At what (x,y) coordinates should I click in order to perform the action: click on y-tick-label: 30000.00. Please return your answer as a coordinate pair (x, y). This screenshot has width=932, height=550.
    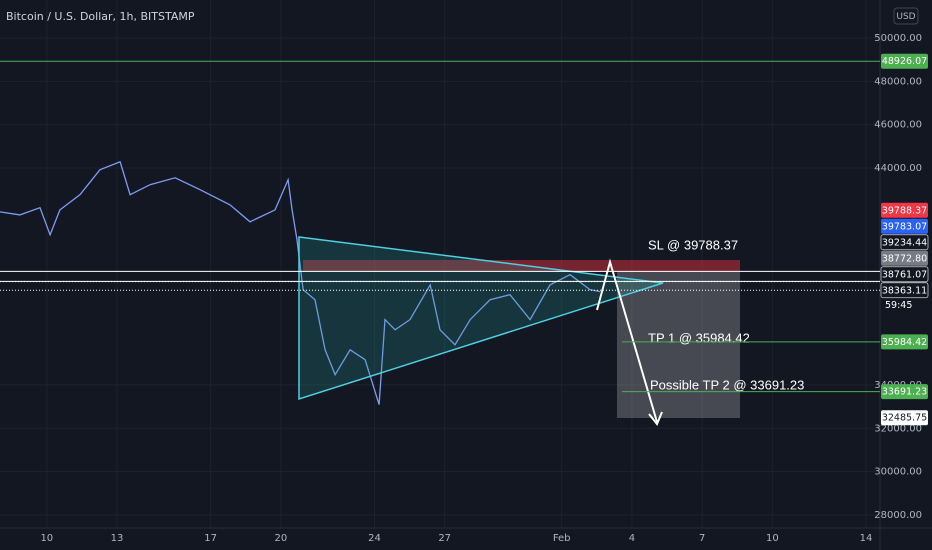
    Looking at the image, I should click on (898, 472).